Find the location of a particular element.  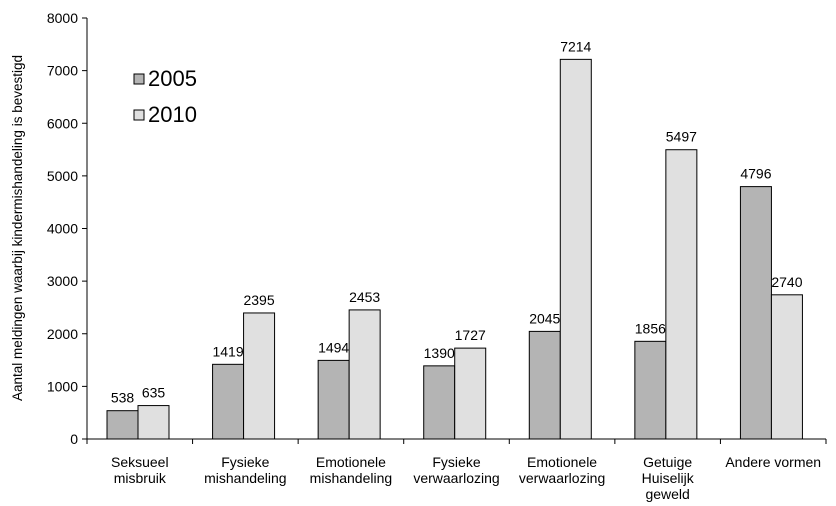

x-category-label: geweld is located at coordinates (667, 494).